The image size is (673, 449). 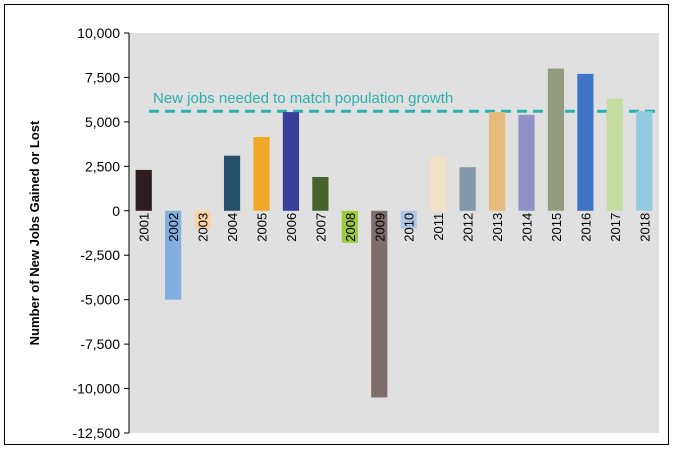 I want to click on x-tick-label: 2009, so click(x=379, y=227).